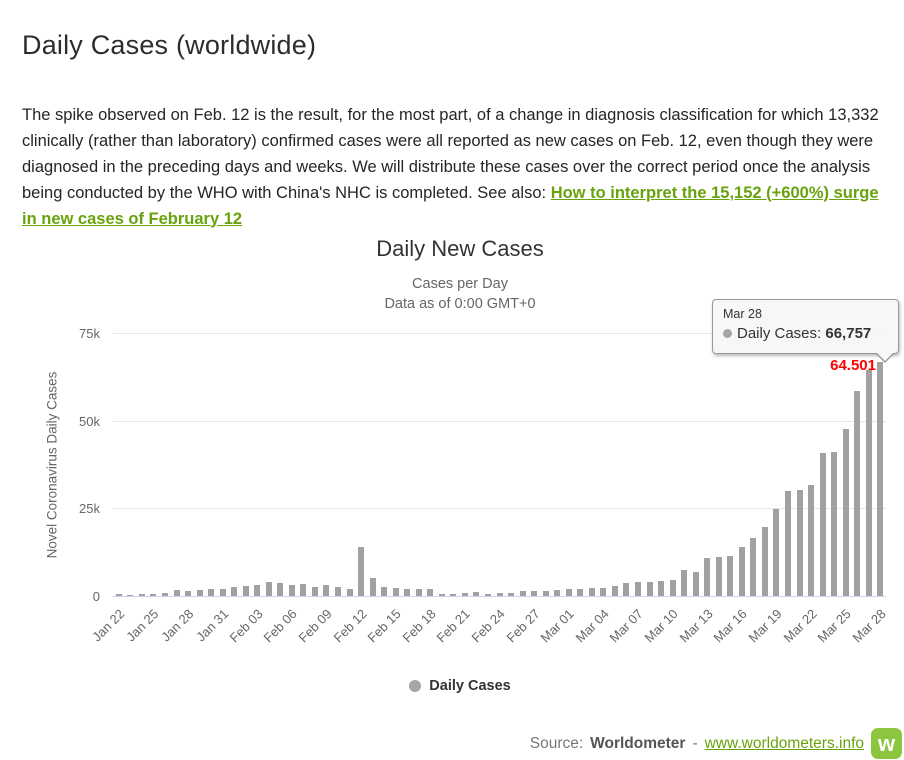  Describe the element at coordinates (460, 304) in the screenshot. I see `chart-subtitle-line2: Data as of 0:00 GMT+0` at that location.